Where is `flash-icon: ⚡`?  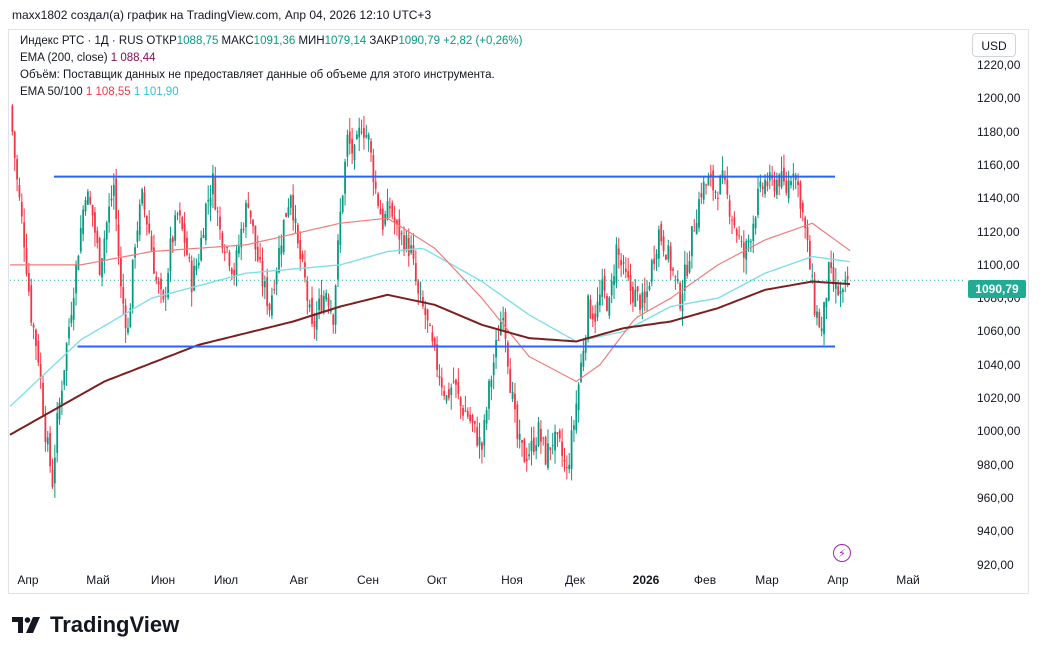
flash-icon: ⚡ is located at coordinates (842, 553).